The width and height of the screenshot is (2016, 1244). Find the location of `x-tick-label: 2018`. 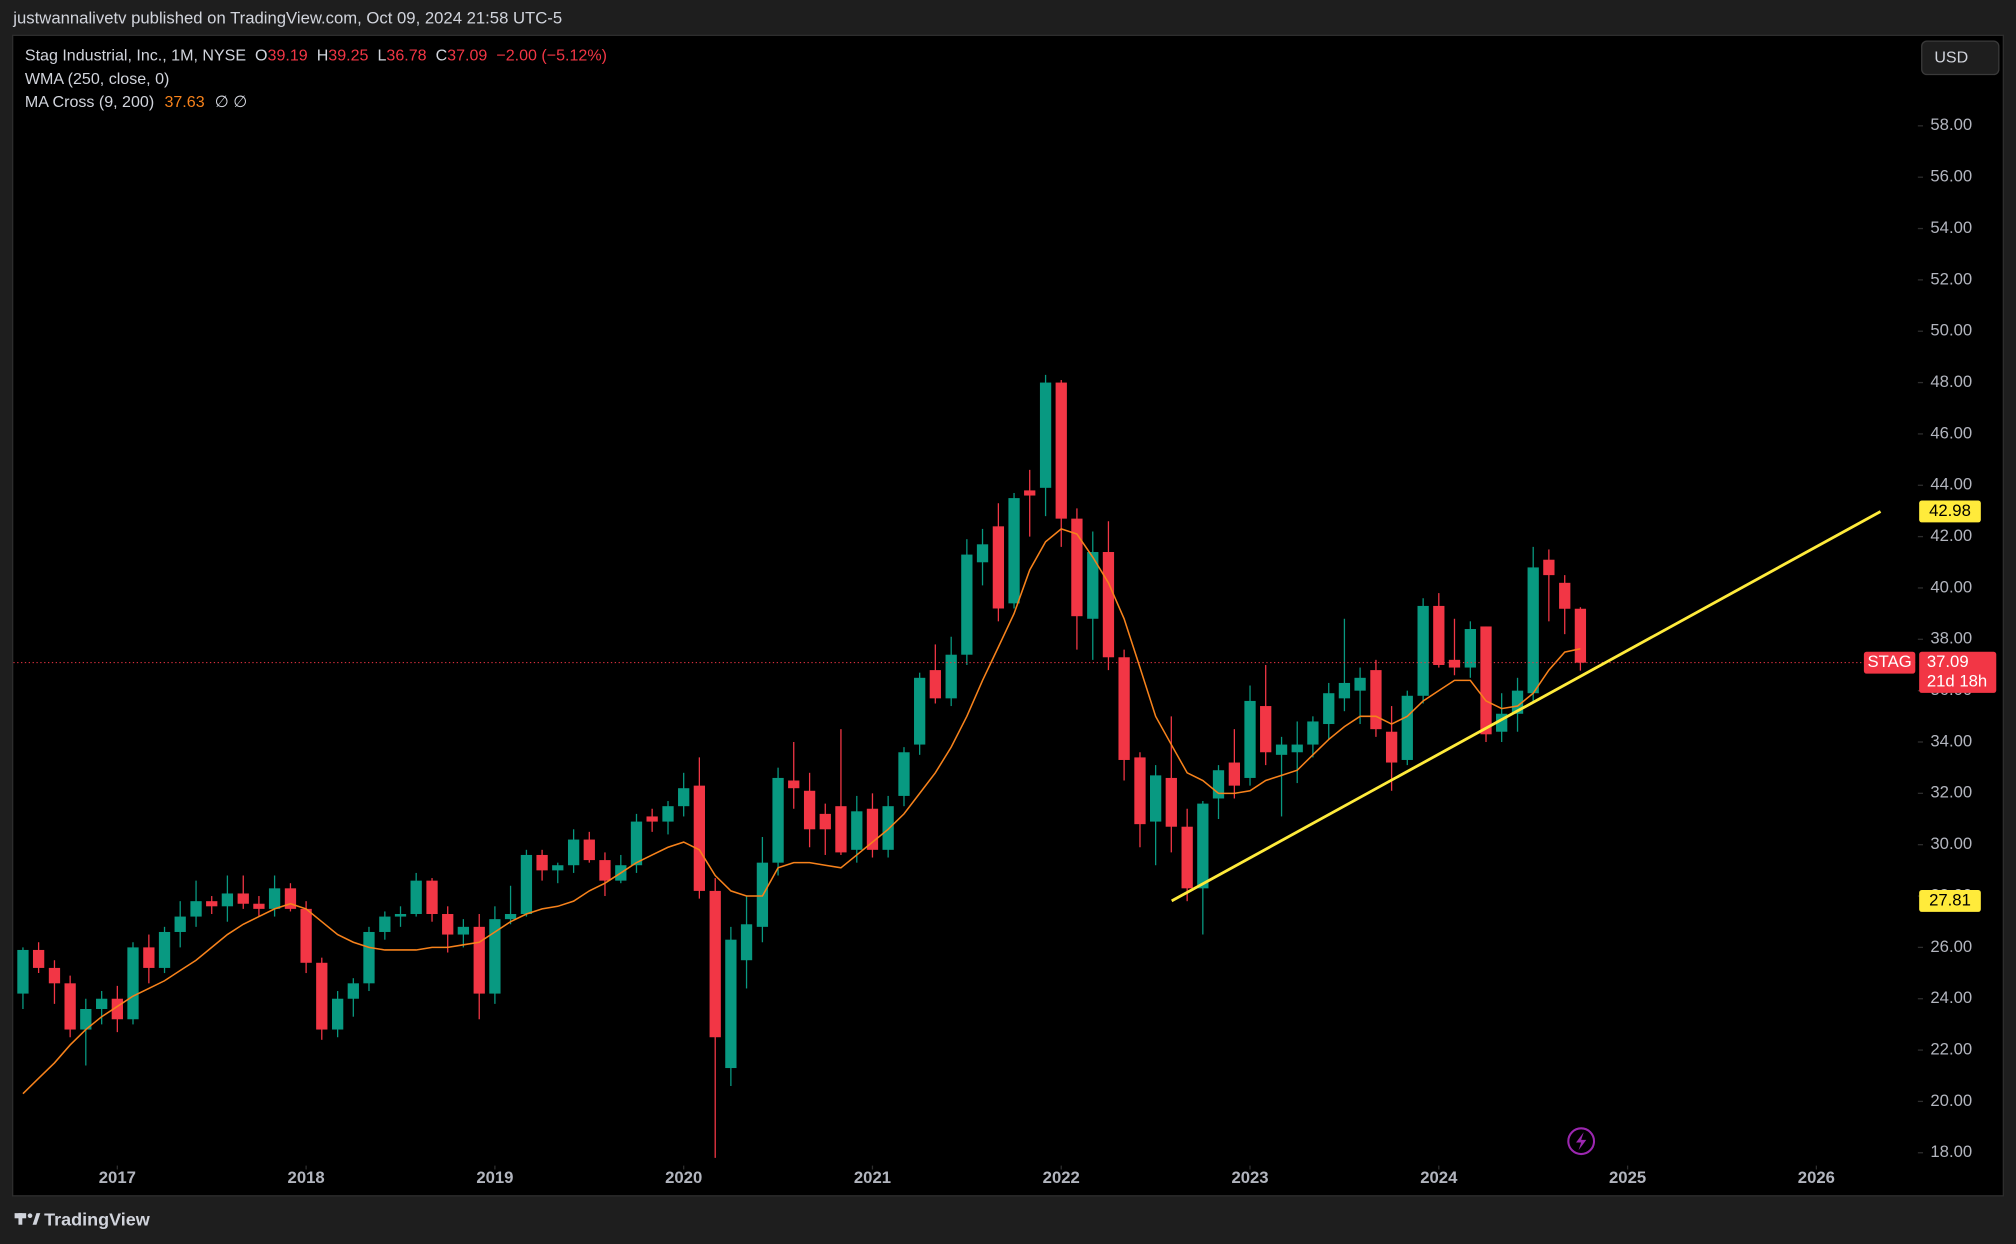

x-tick-label: 2018 is located at coordinates (306, 1177).